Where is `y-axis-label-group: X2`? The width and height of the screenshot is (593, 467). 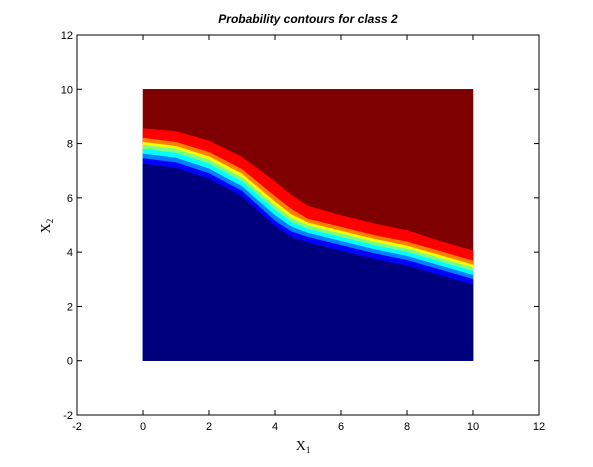
y-axis-label-group: X2 is located at coordinates (47, 226).